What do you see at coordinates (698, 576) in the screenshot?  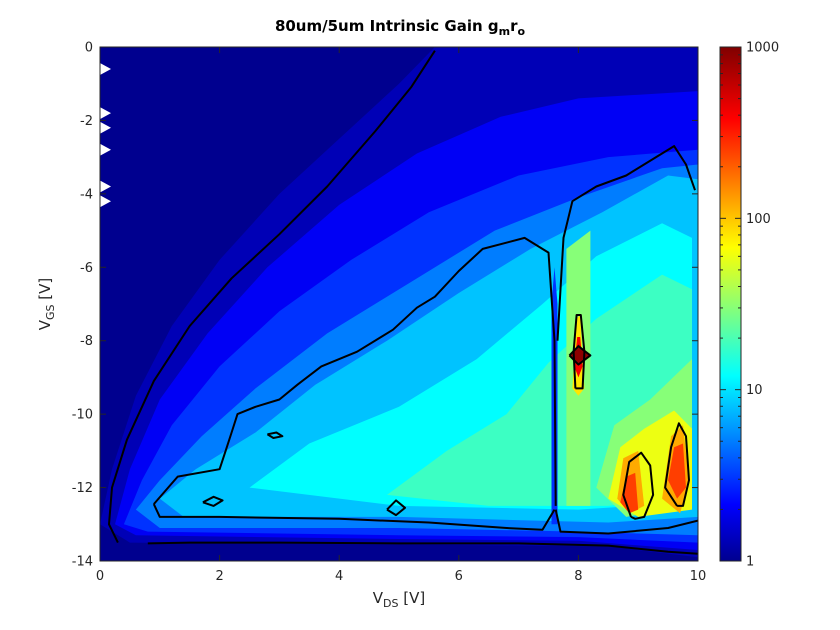 I see `x-tick-label: 10` at bounding box center [698, 576].